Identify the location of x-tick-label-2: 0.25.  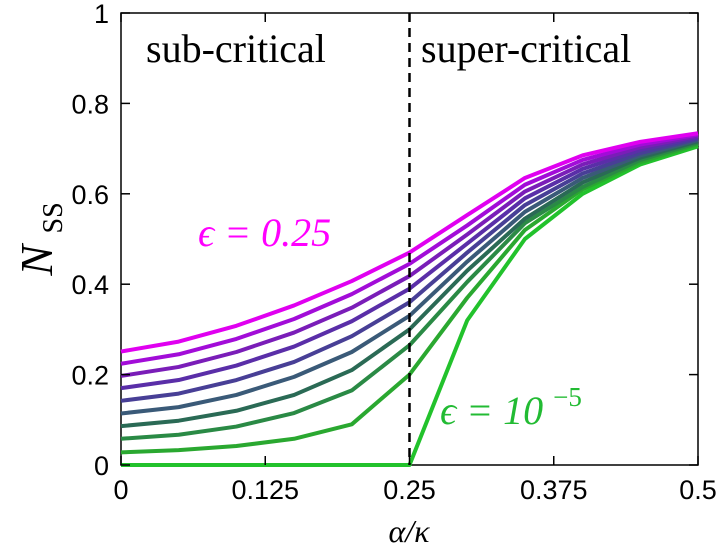
(409, 490).